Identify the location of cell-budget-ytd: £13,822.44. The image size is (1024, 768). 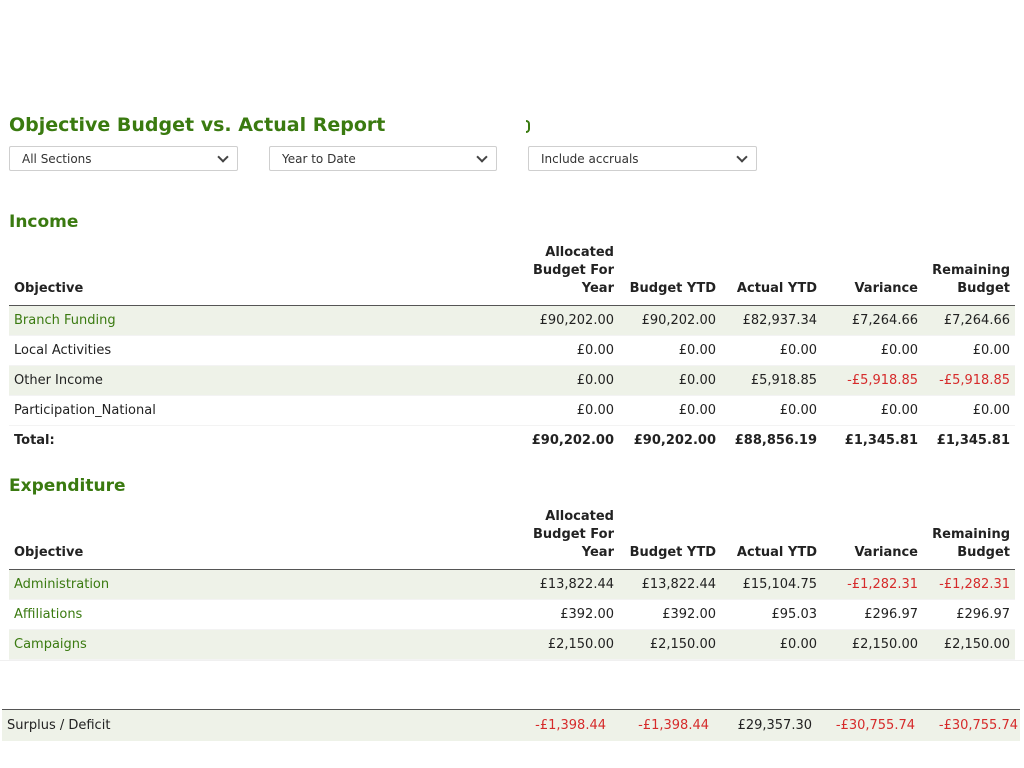
(670, 584).